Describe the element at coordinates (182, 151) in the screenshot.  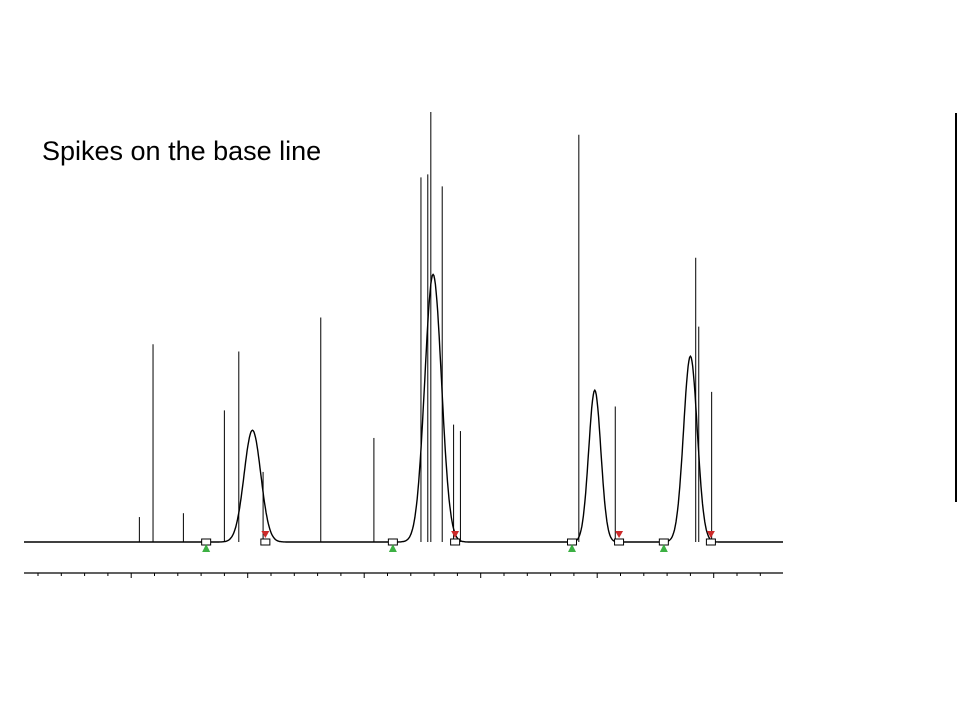
I see `chart-title: Spikes on the base line` at that location.